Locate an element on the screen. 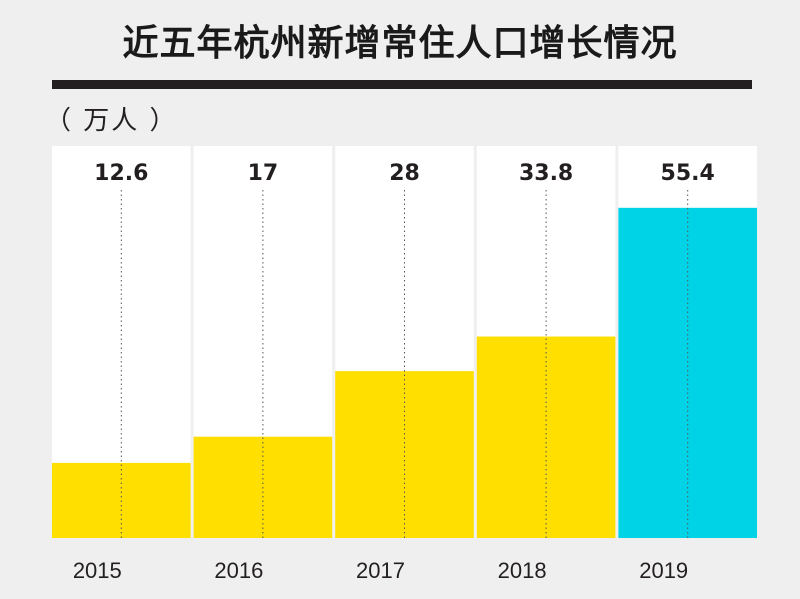  title-divider is located at coordinates (402, 84).